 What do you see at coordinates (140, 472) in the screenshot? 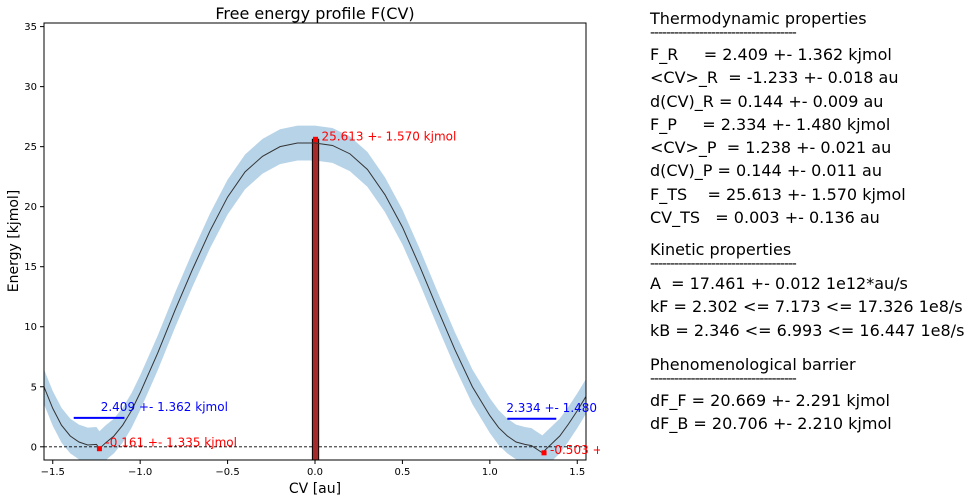
I see `x-tick-label: −1.0` at bounding box center [140, 472].